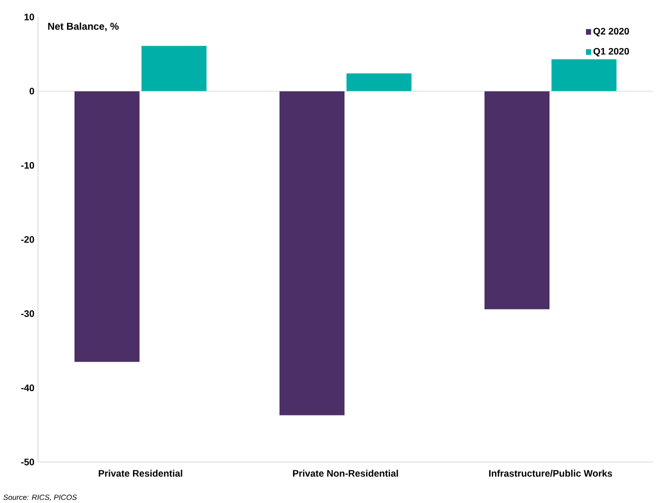 This screenshot has width=661, height=503. I want to click on x-tick-label: Infrastructure/Public Works, so click(550, 473).